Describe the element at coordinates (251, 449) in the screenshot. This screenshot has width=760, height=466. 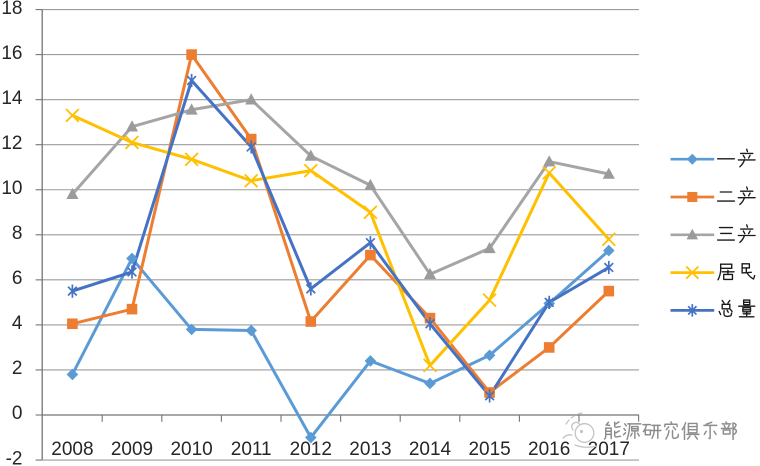
I see `svg-text: 2011` at that location.